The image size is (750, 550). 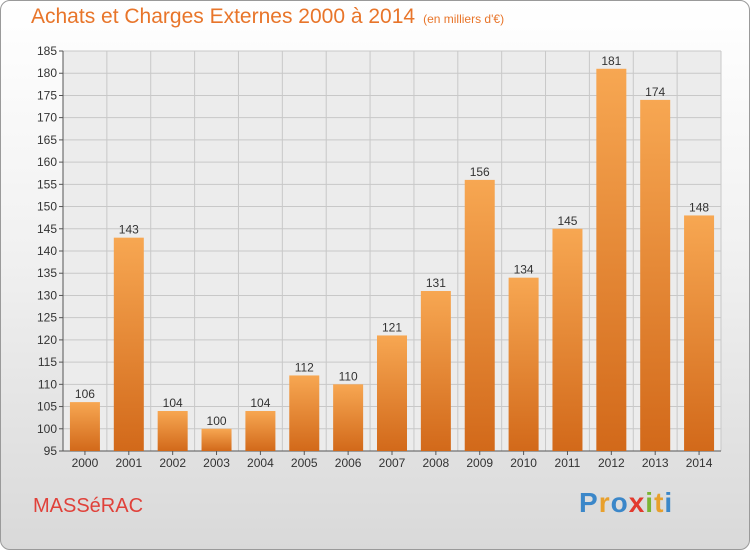 I want to click on data-label: 100, so click(x=217, y=421).